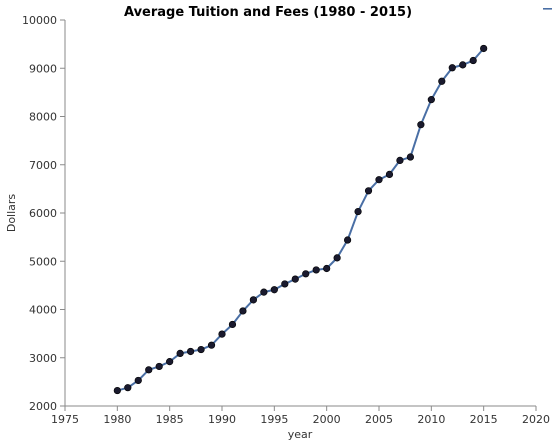 This screenshot has height=448, width=552. I want to click on x-tick-label: 2015, so click(484, 419).